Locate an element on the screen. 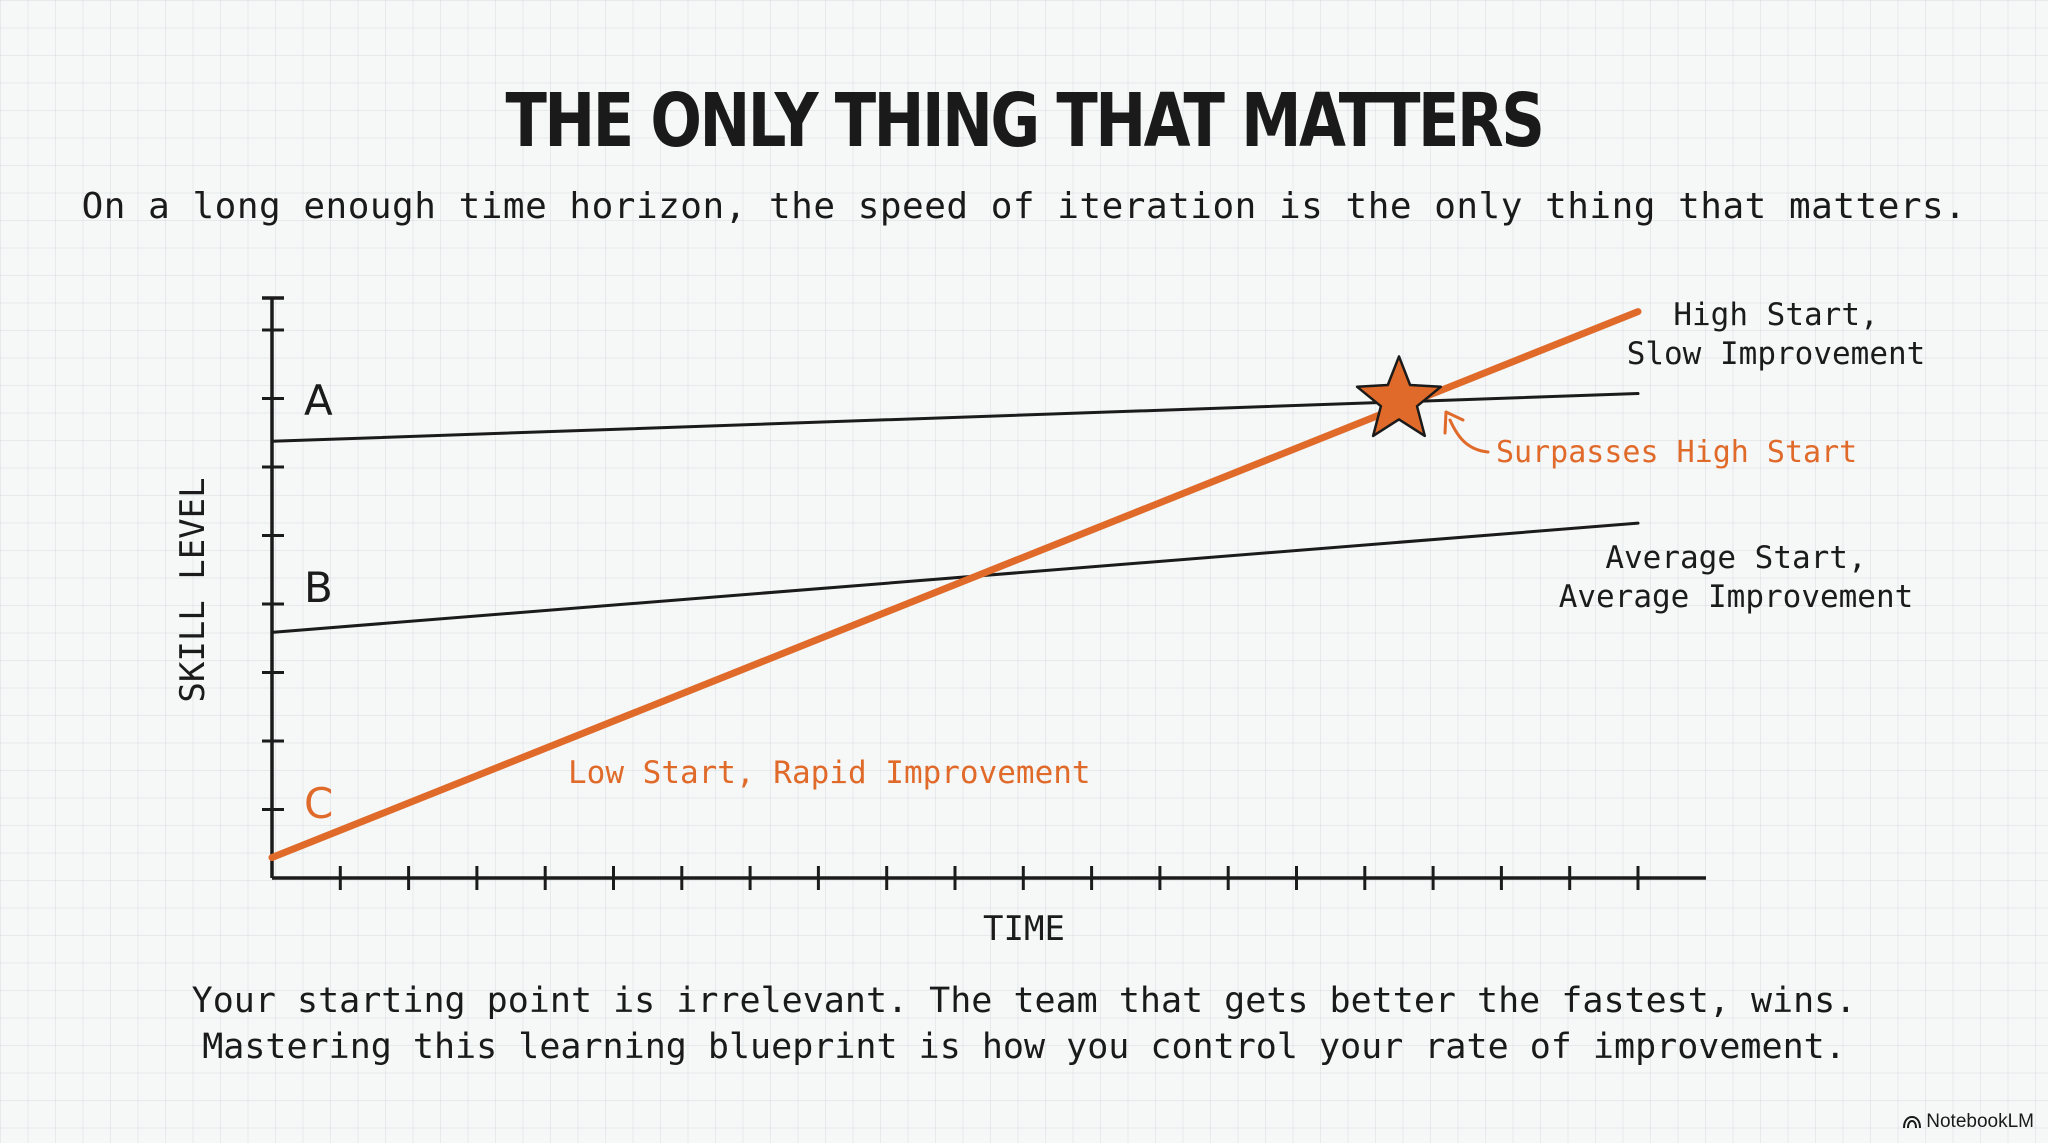  series-b-label-line2: Average Improvement is located at coordinates (1736, 597).